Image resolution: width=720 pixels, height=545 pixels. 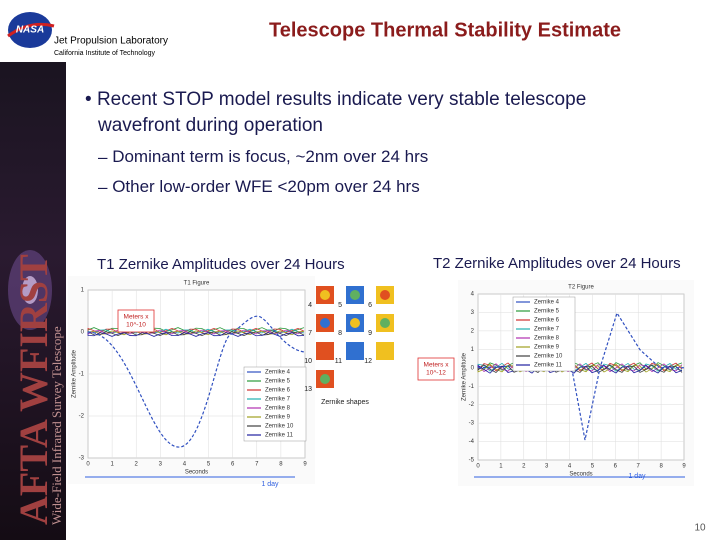 I want to click on slide-title: Telescope Thermal Stability Estimate, so click(x=445, y=30).